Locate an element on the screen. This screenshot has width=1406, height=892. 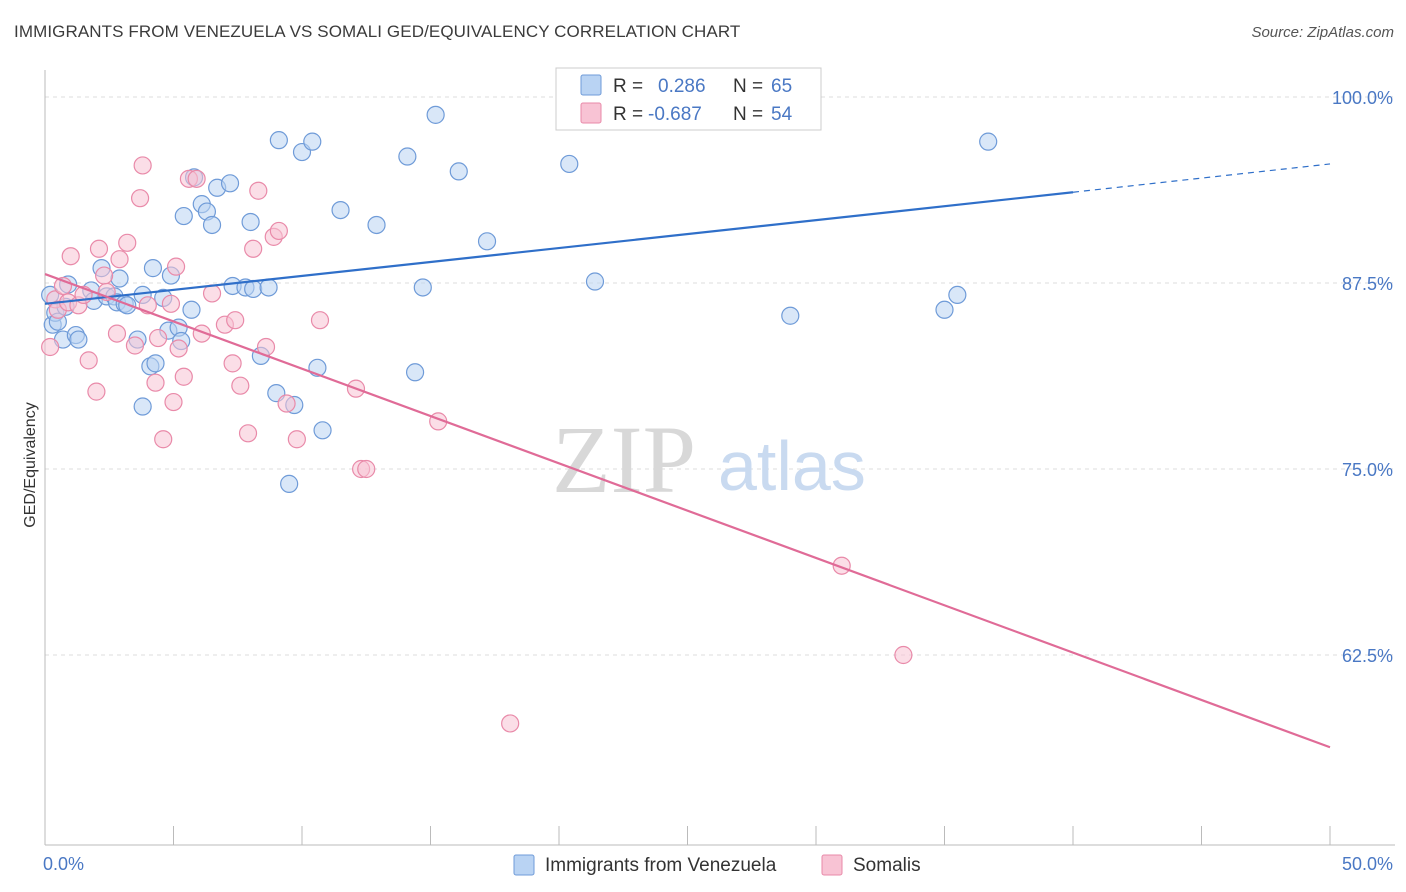
venezuela-trend-extension is located at coordinates (1201, 178).